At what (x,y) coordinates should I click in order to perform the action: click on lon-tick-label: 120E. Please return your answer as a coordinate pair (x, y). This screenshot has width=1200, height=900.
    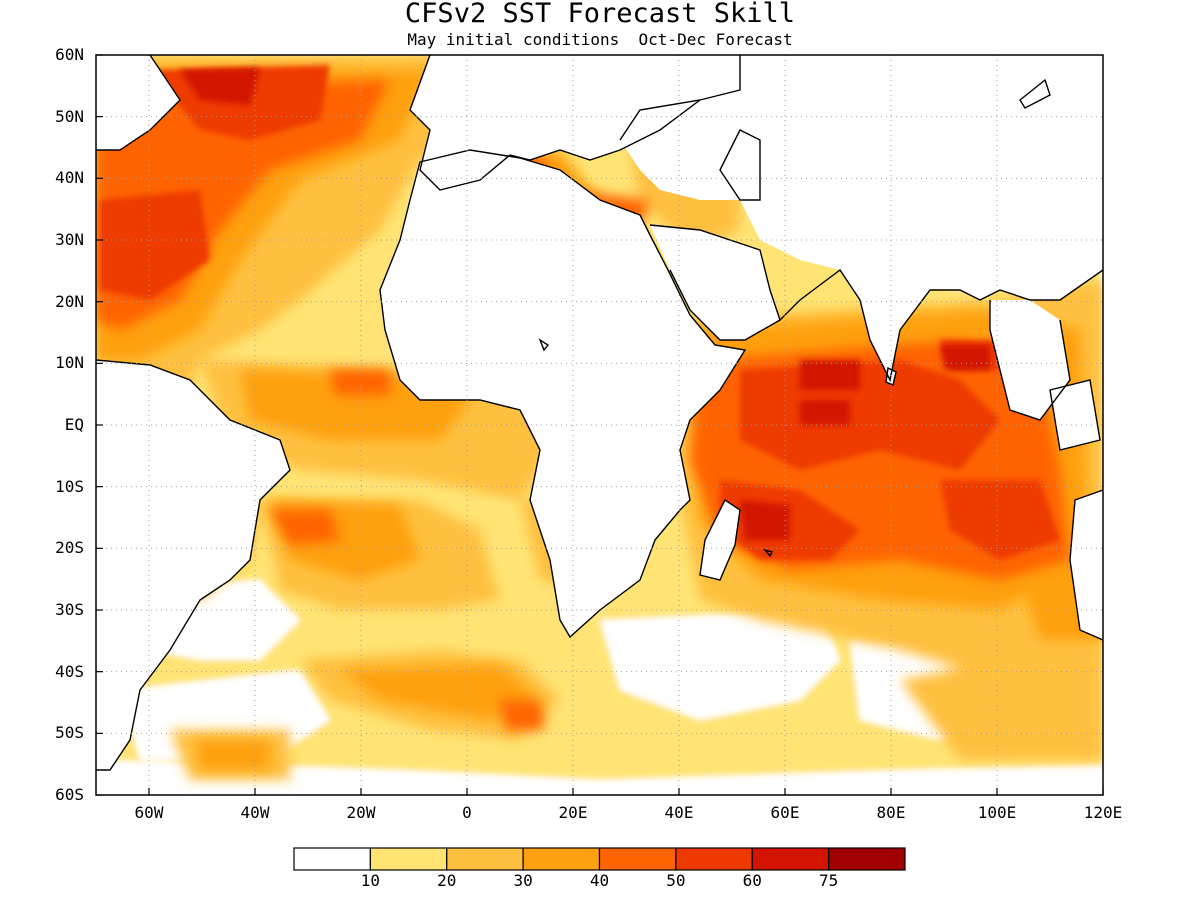
    Looking at the image, I should click on (1103, 812).